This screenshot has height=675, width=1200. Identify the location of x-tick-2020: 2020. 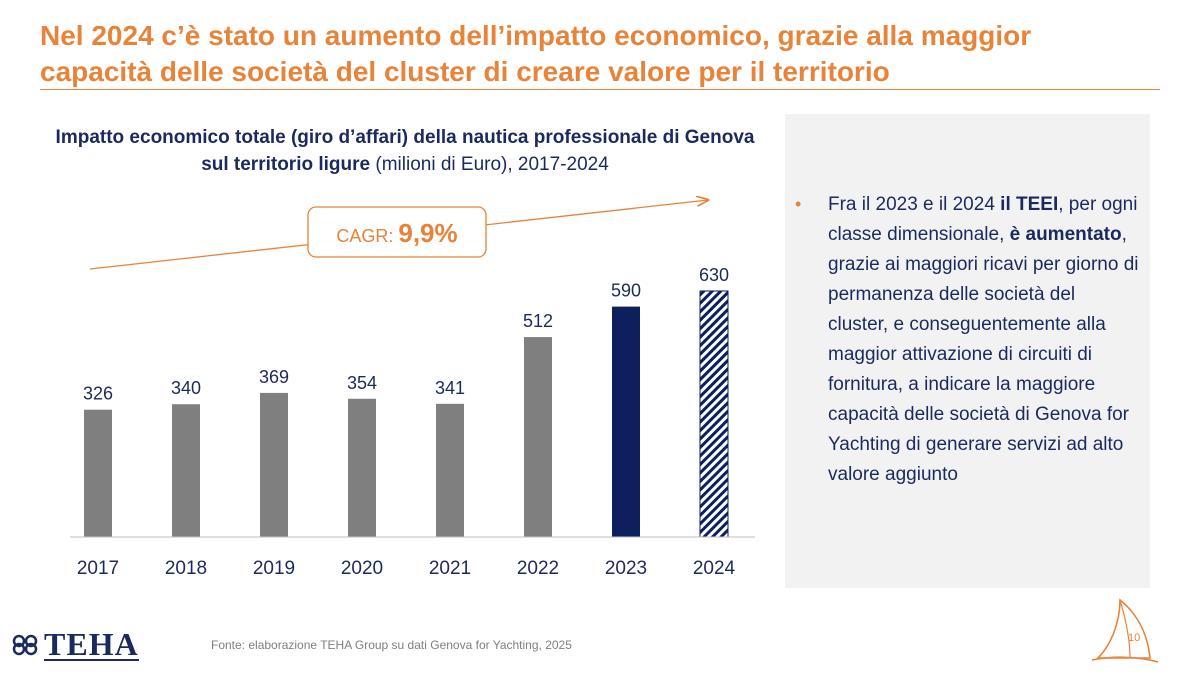
(362, 568).